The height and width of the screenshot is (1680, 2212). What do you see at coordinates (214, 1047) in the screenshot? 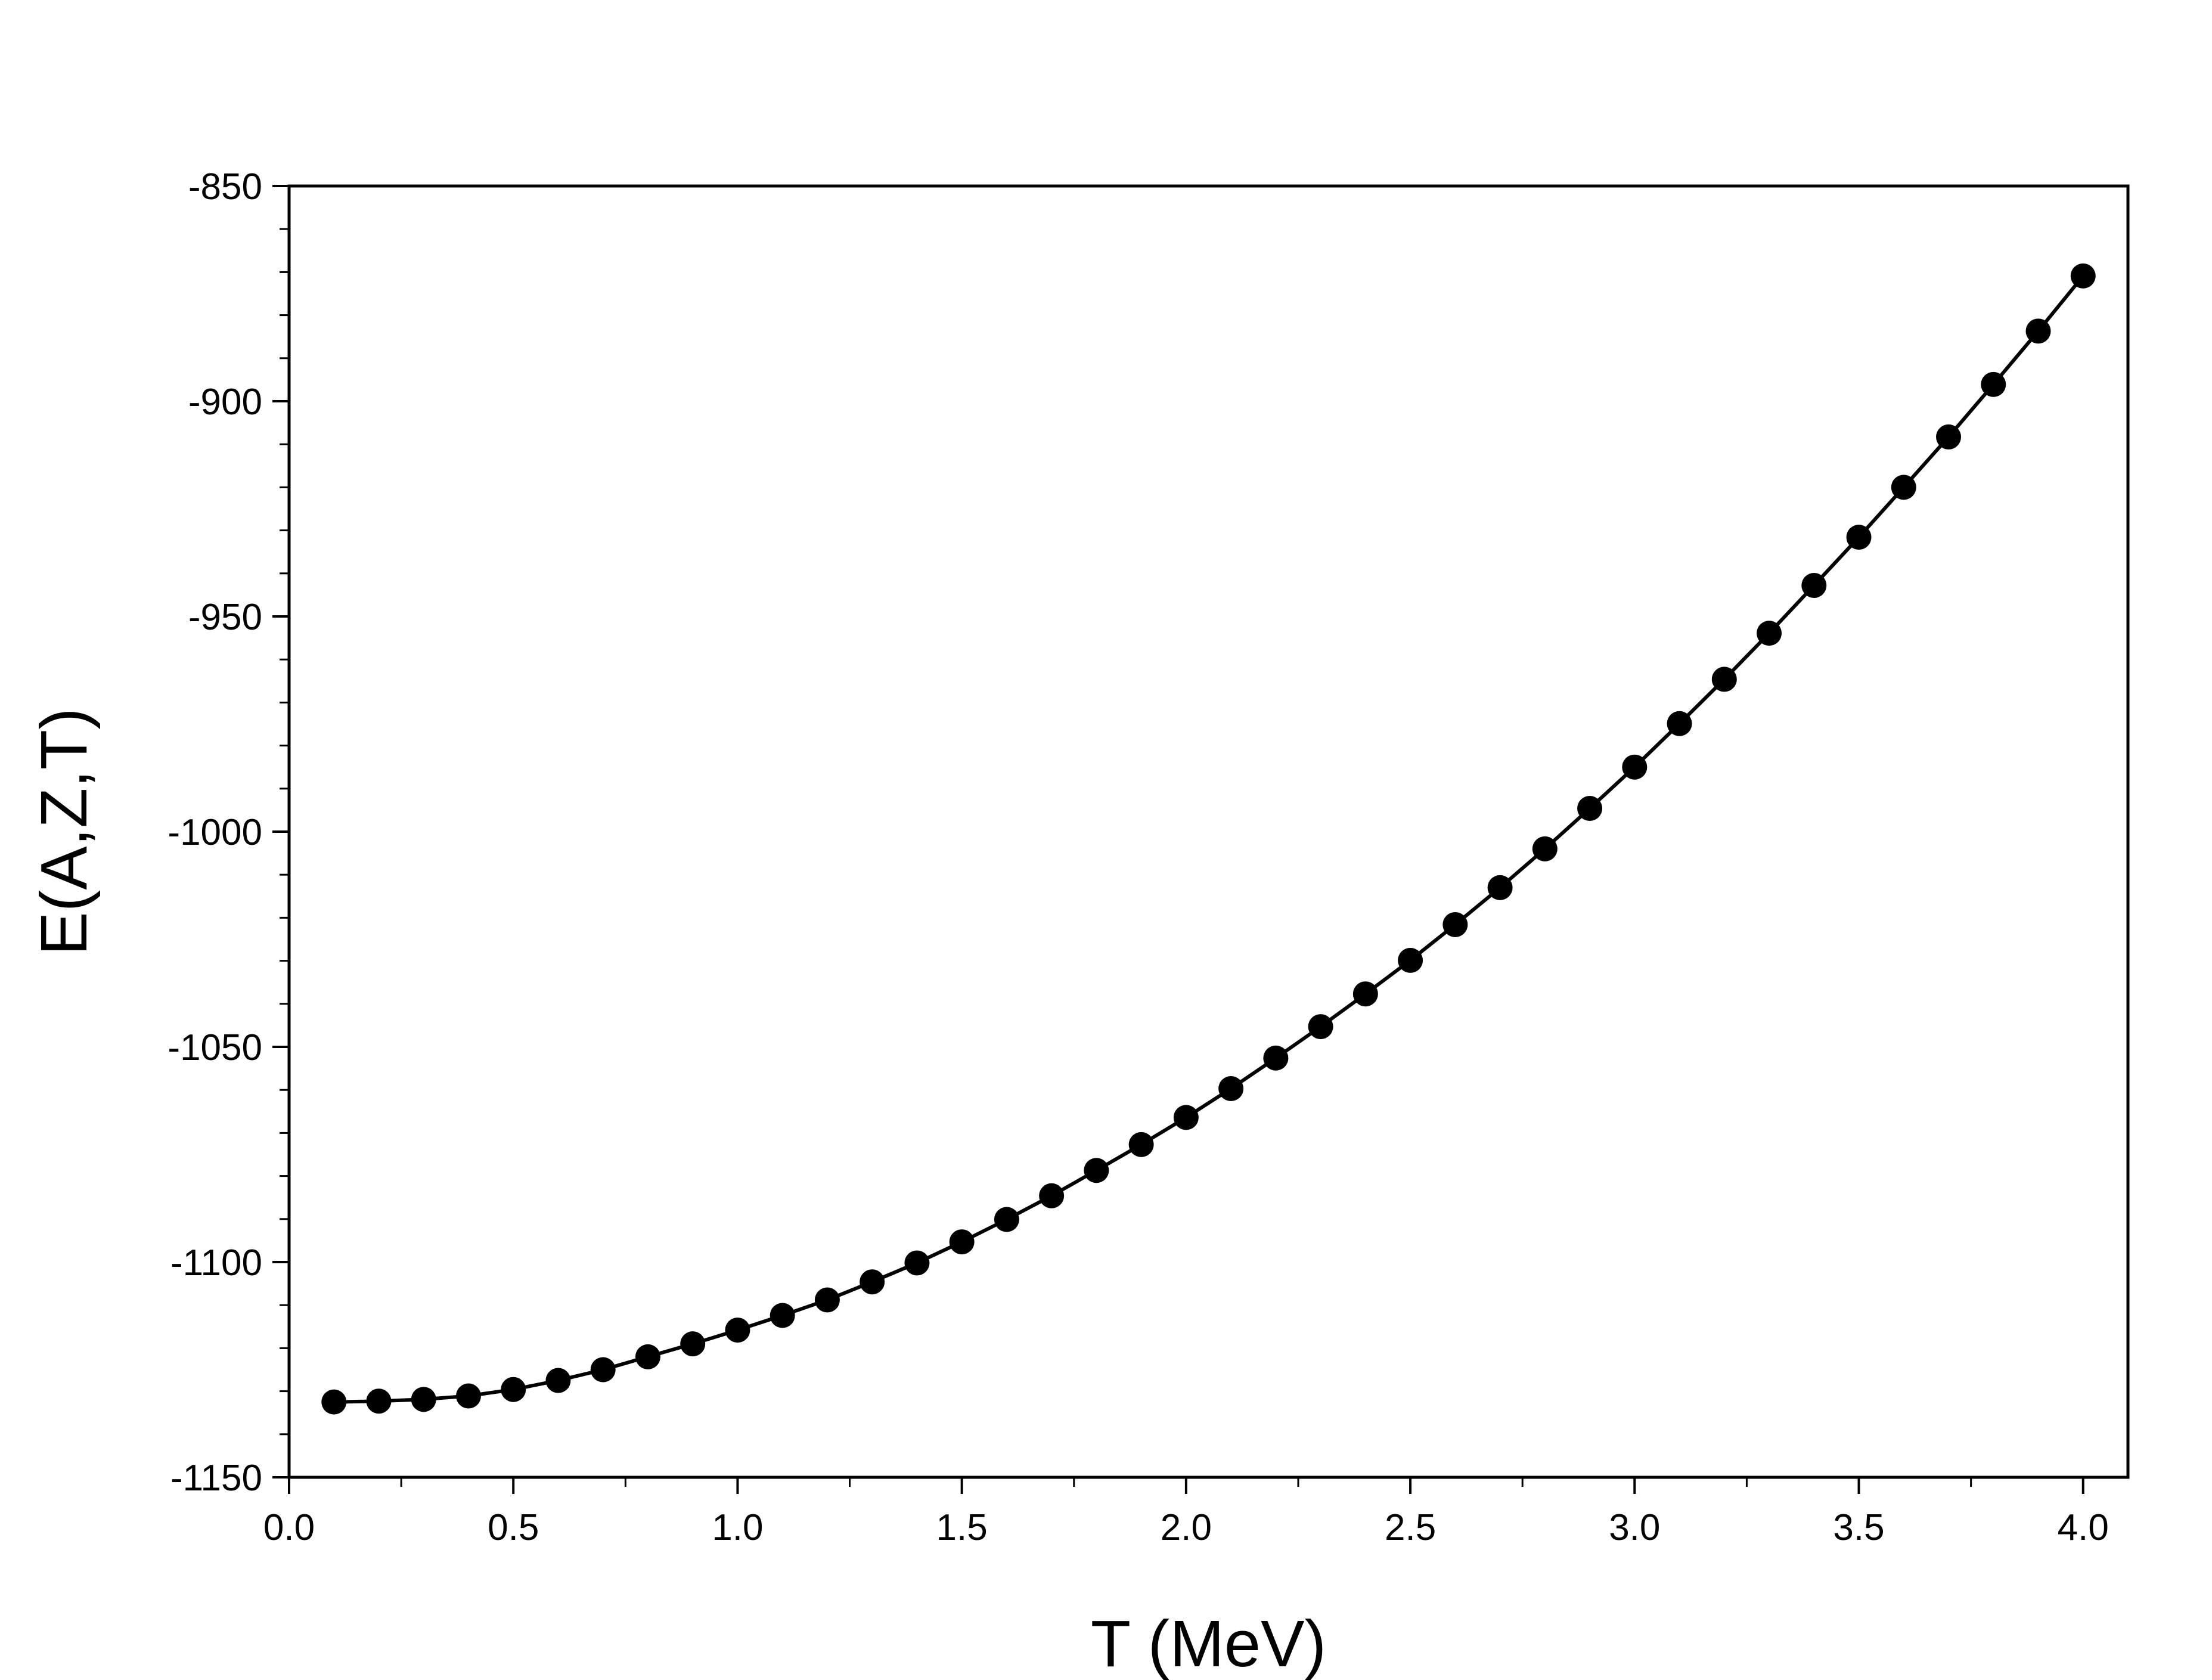
I see `y-tick-label: -1050` at bounding box center [214, 1047].